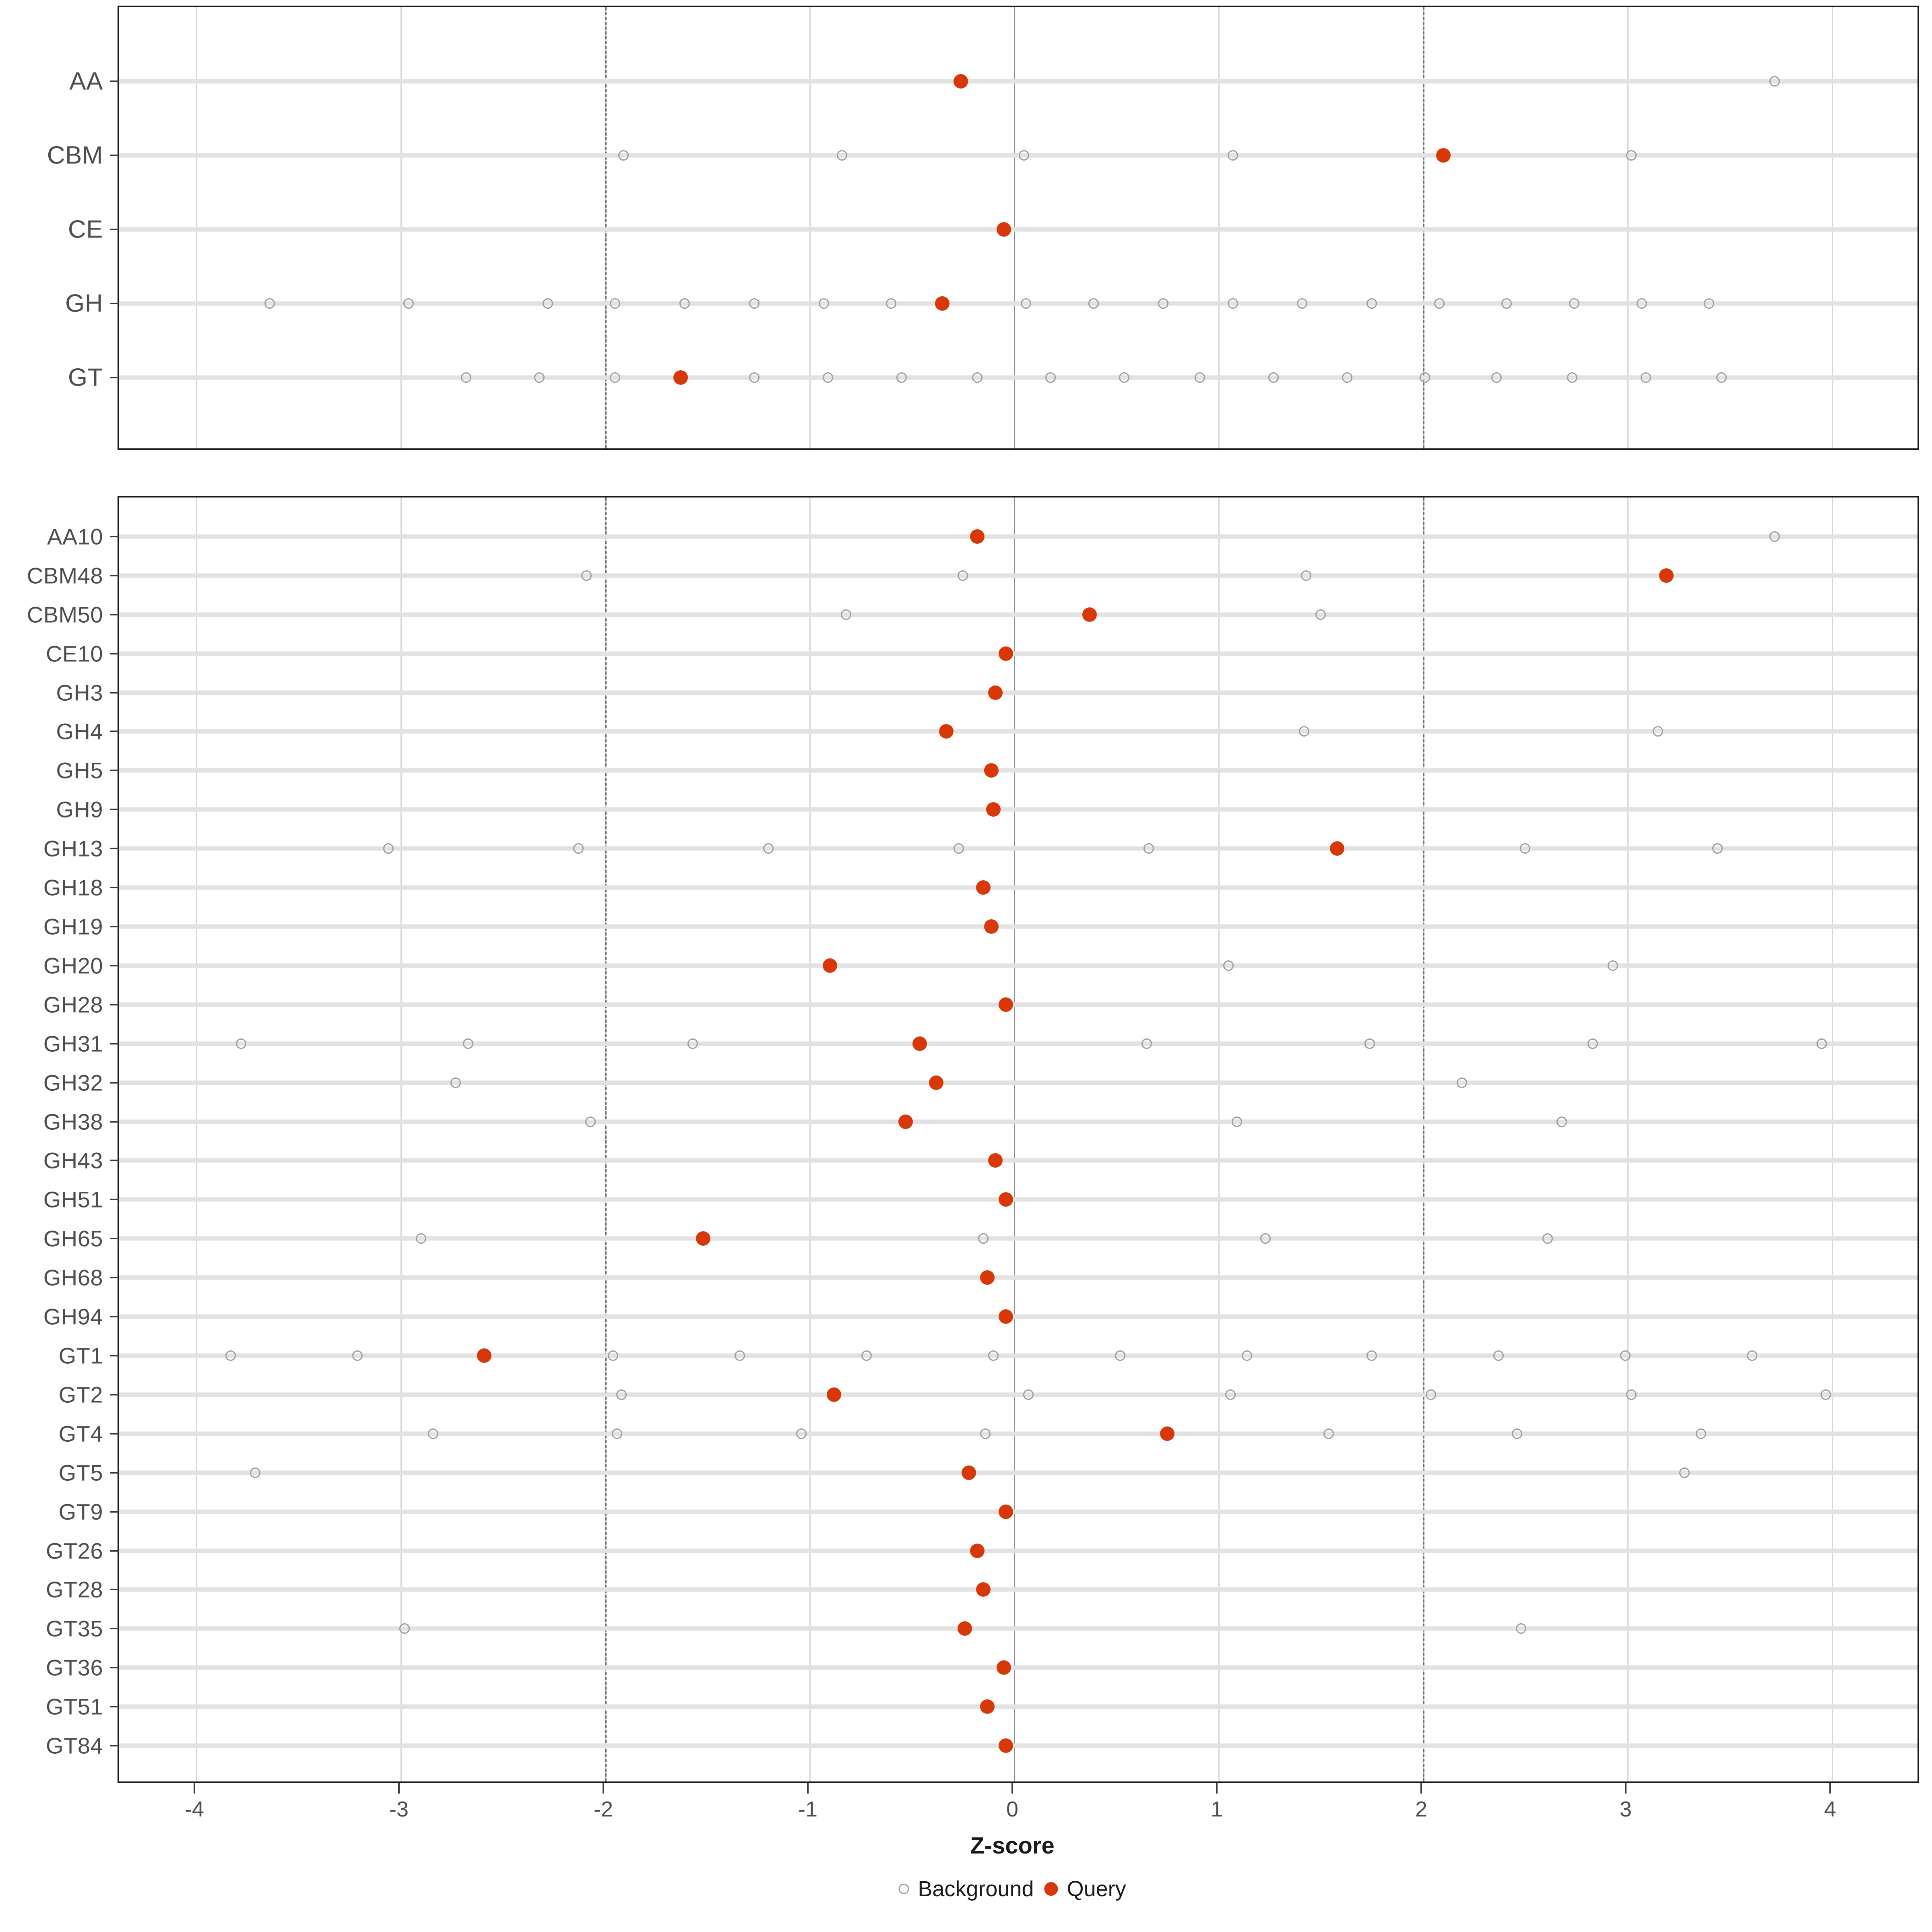  I want to click on legend-item-query: Query, so click(1085, 1888).